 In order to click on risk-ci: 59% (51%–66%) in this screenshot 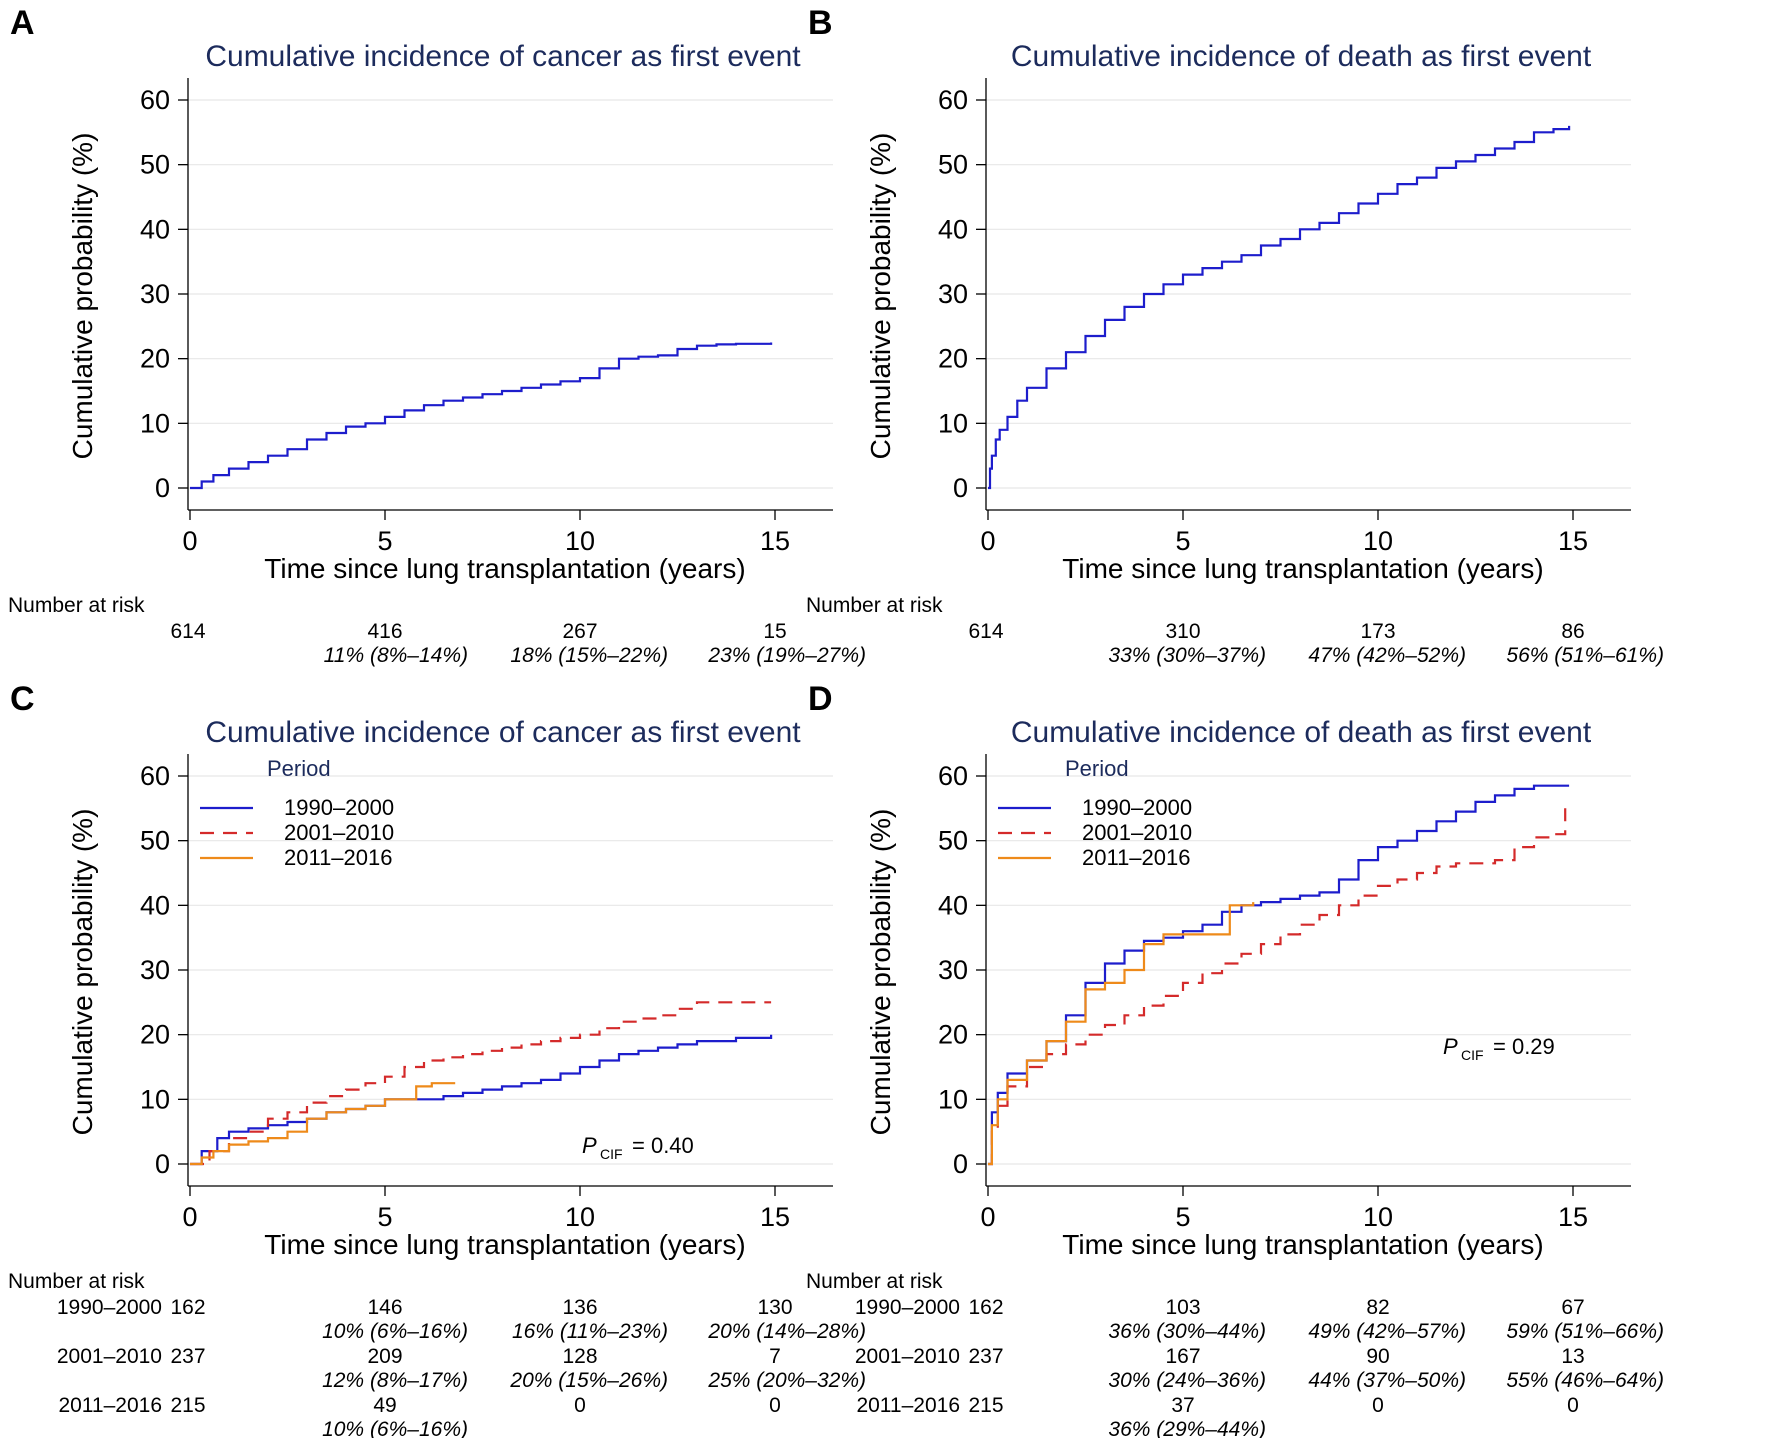, I will do `click(1585, 1331)`.